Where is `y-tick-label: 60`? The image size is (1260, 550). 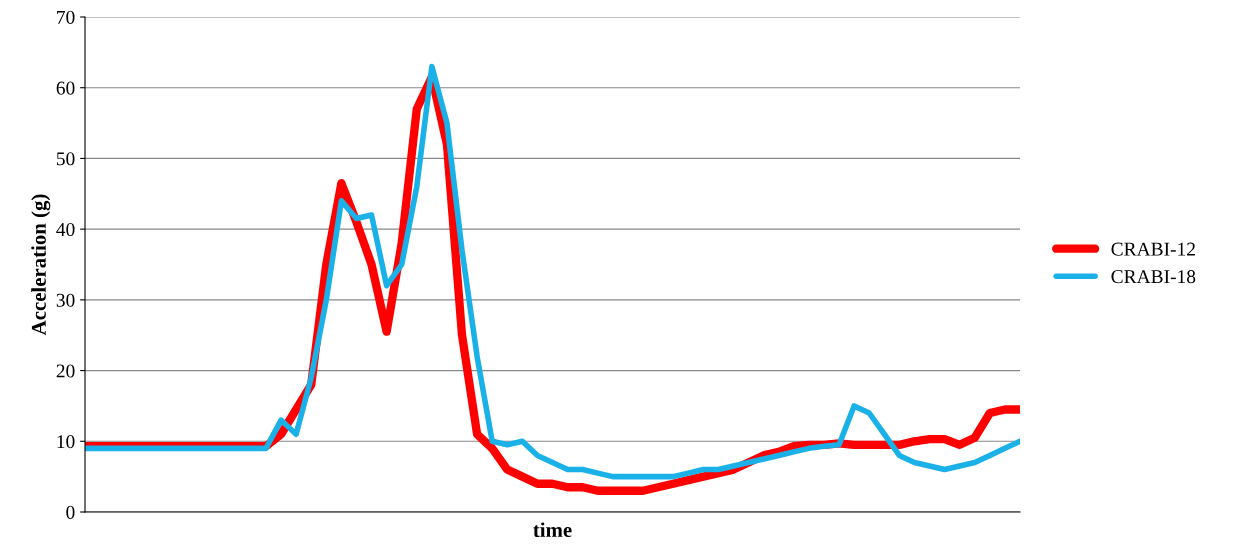
y-tick-label: 60 is located at coordinates (65, 88).